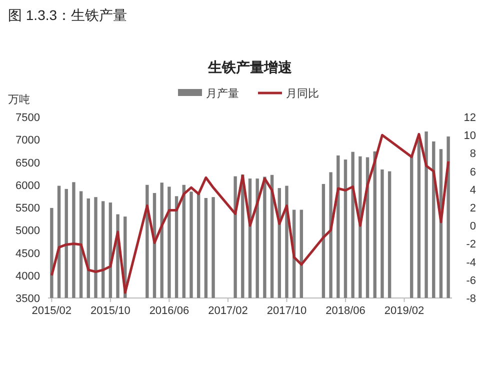 The width and height of the screenshot is (500, 380). Describe the element at coordinates (28, 186) in the screenshot. I see `y-tick-label: 6000` at that location.